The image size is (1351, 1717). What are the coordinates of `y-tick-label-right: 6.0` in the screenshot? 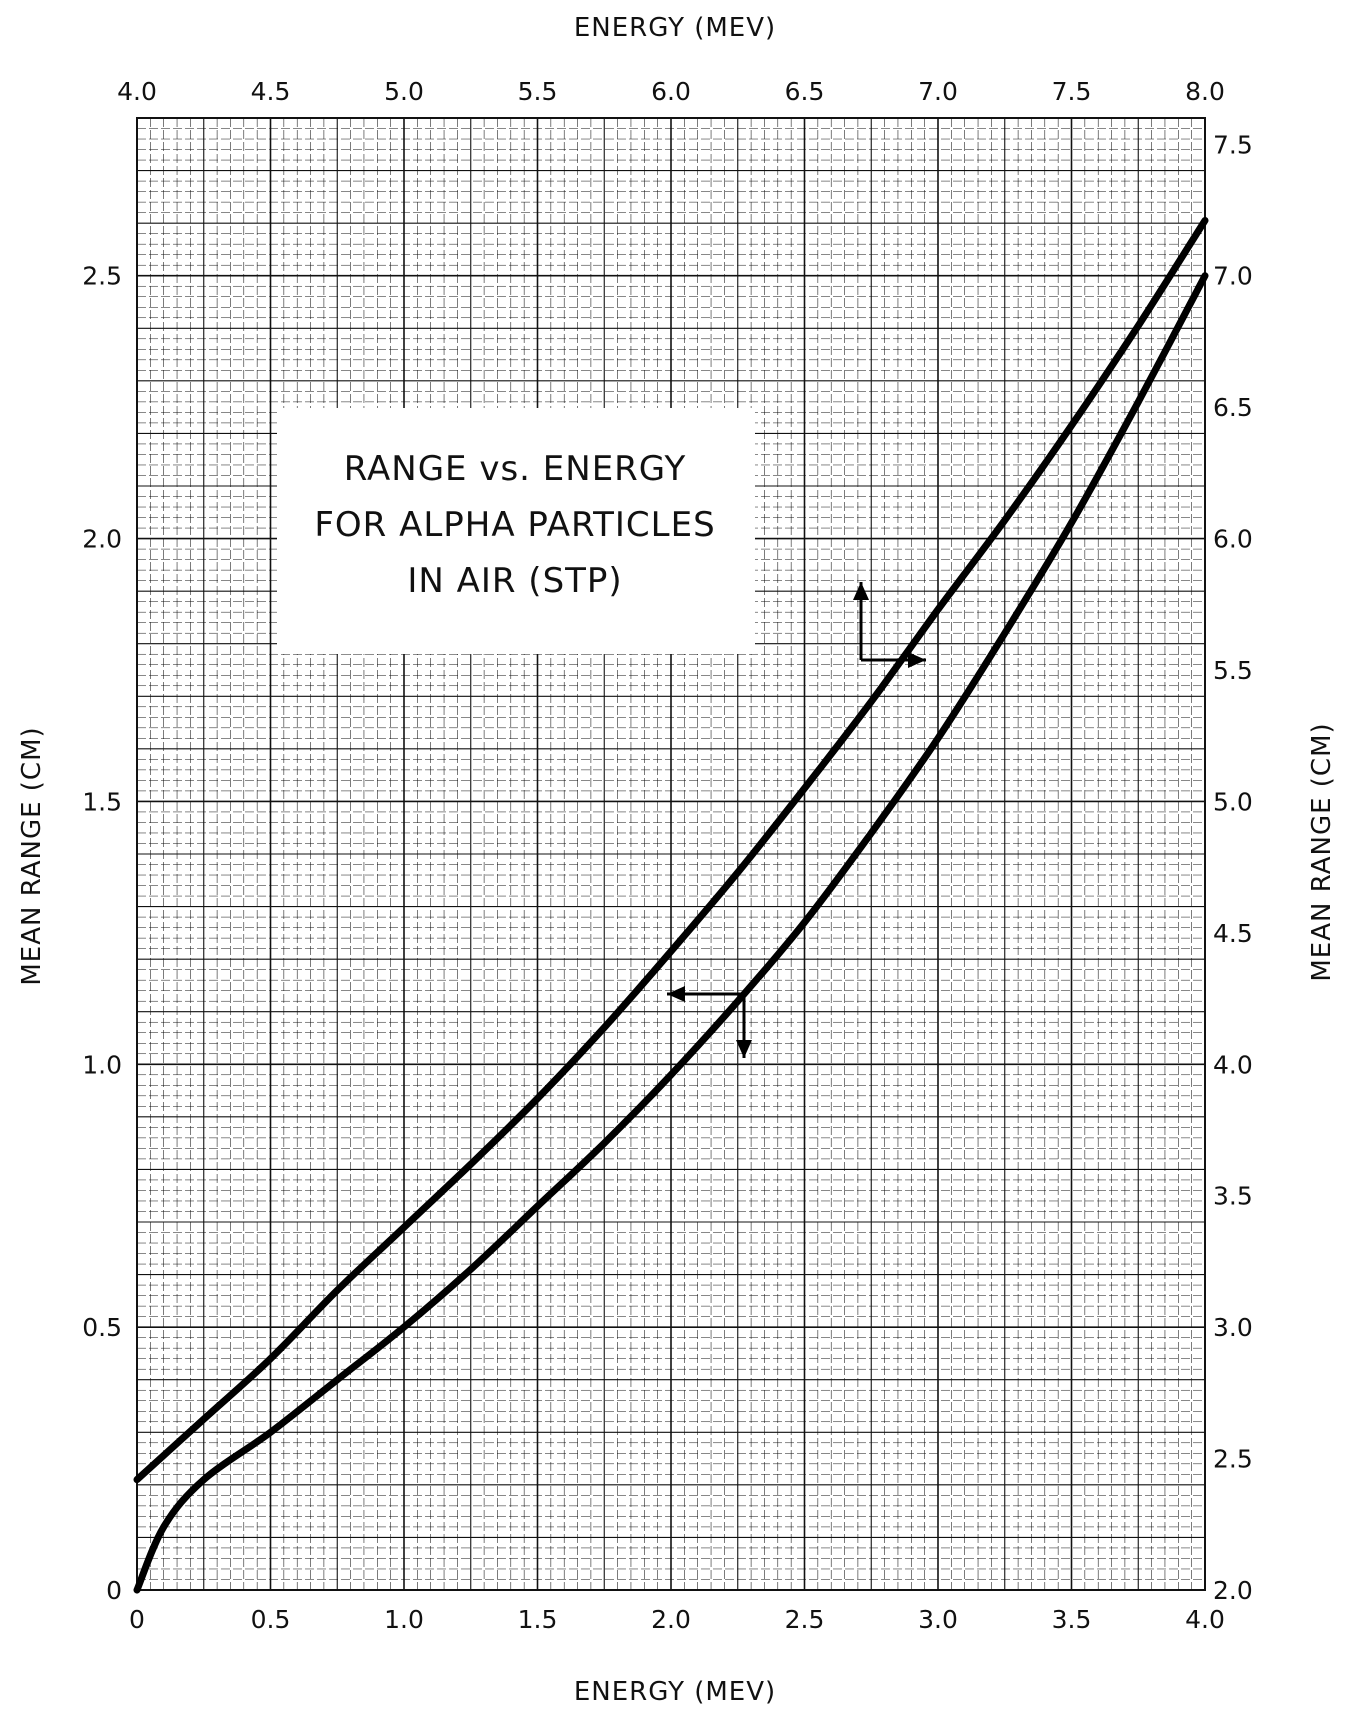 It's located at (1233, 539).